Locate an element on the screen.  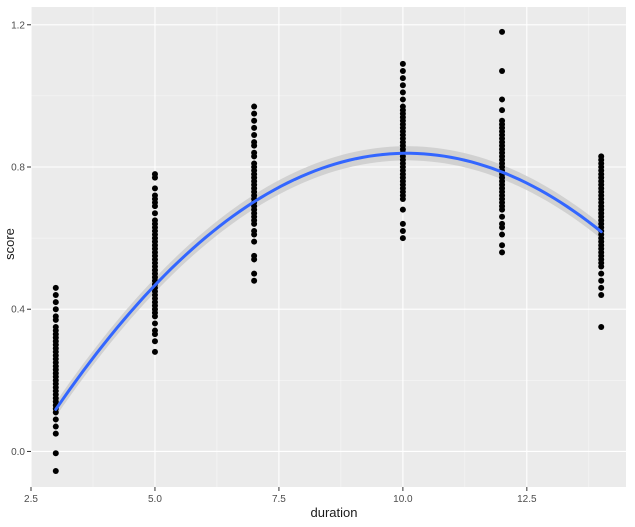
y-axis-title: score is located at coordinates (9, 244).